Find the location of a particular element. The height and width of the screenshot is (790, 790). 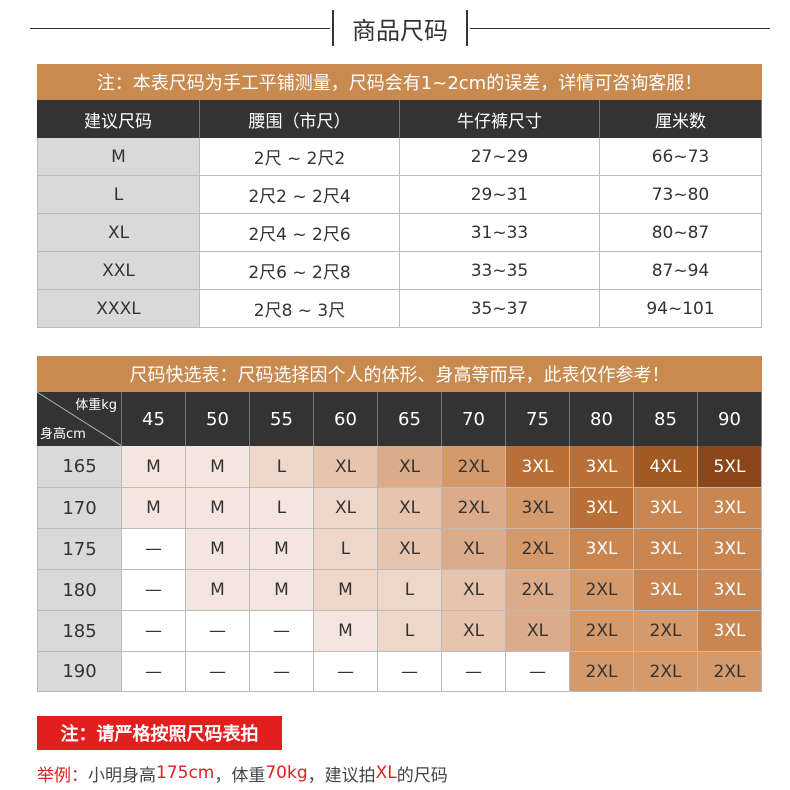

weight-header: 75 is located at coordinates (538, 419).